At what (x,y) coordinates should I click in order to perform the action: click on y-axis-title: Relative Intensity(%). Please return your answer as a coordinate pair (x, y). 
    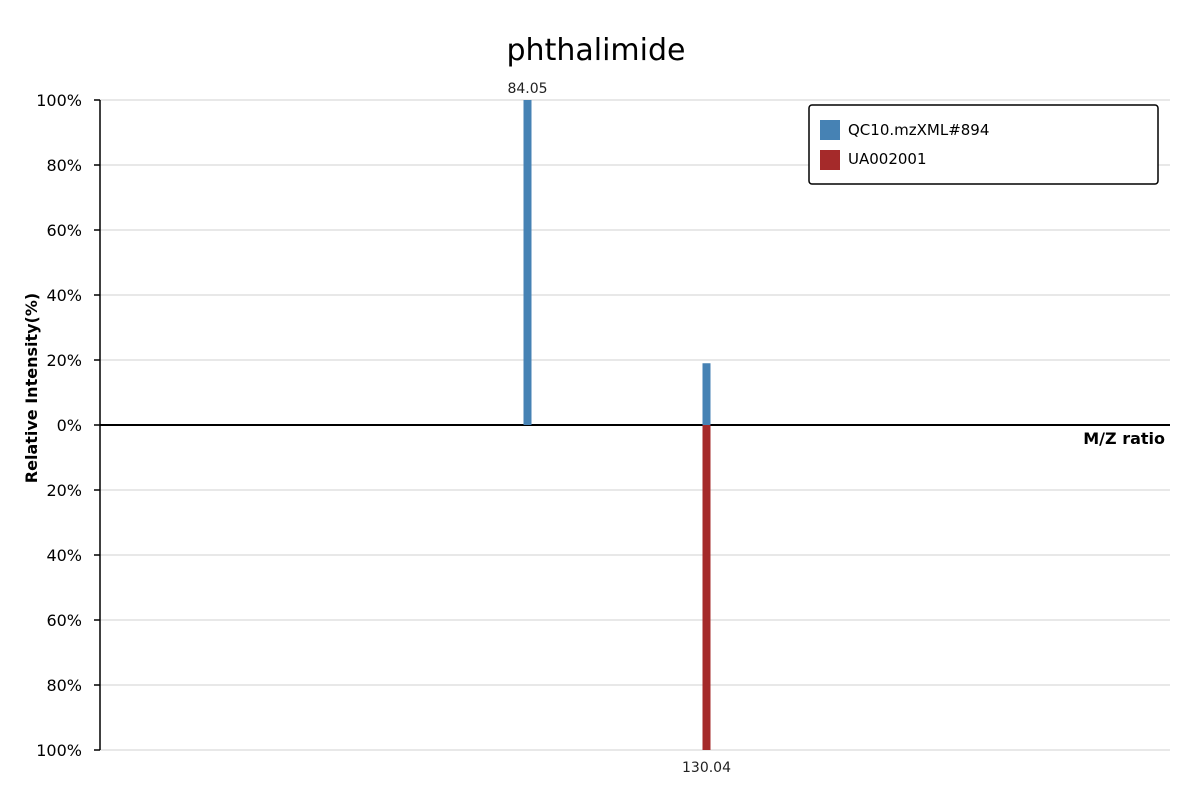
    Looking at the image, I should click on (31, 388).